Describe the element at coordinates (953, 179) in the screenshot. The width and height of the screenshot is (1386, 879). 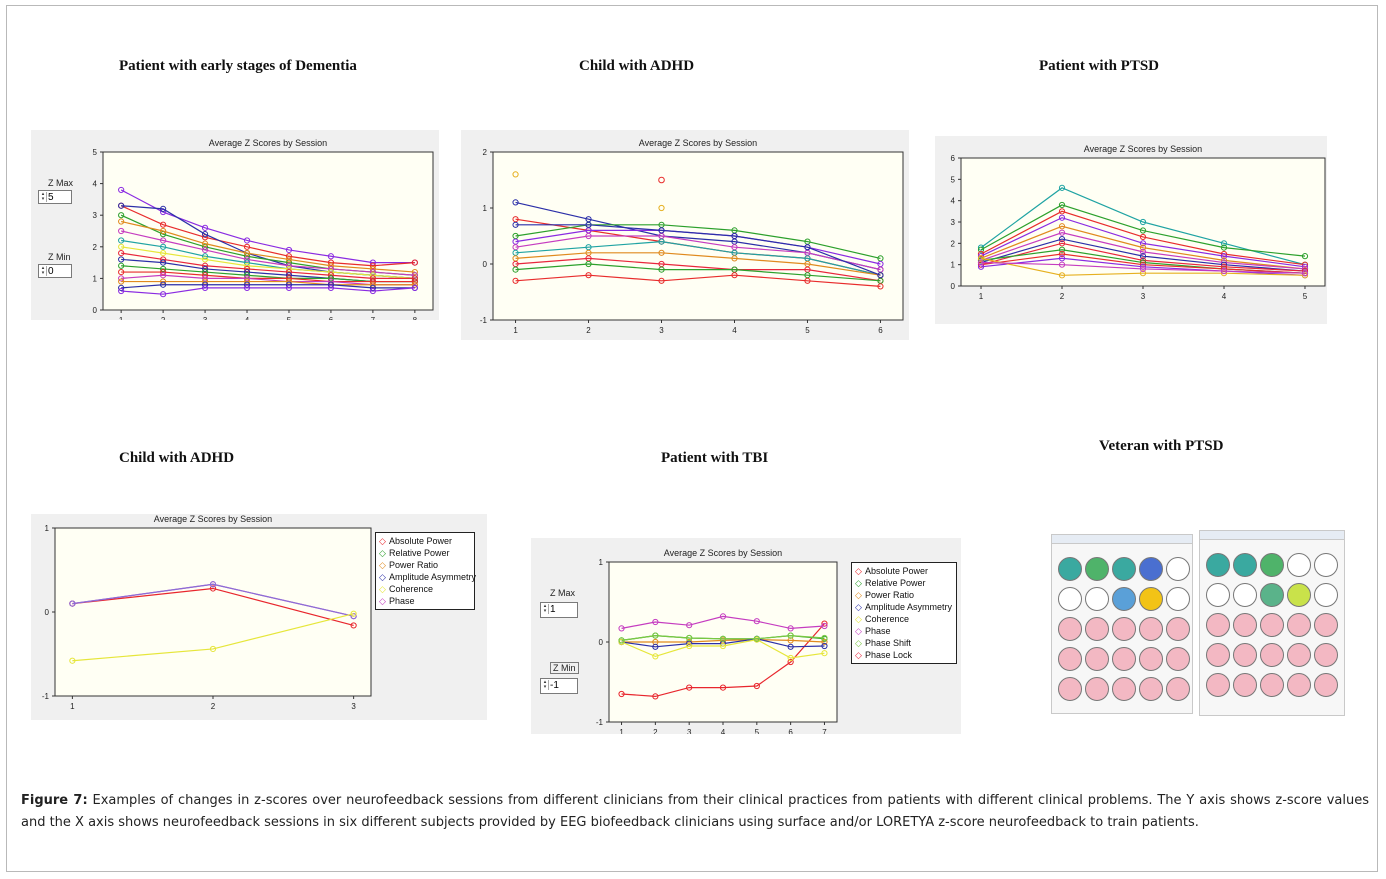
I see `y-tick-label: 5` at that location.